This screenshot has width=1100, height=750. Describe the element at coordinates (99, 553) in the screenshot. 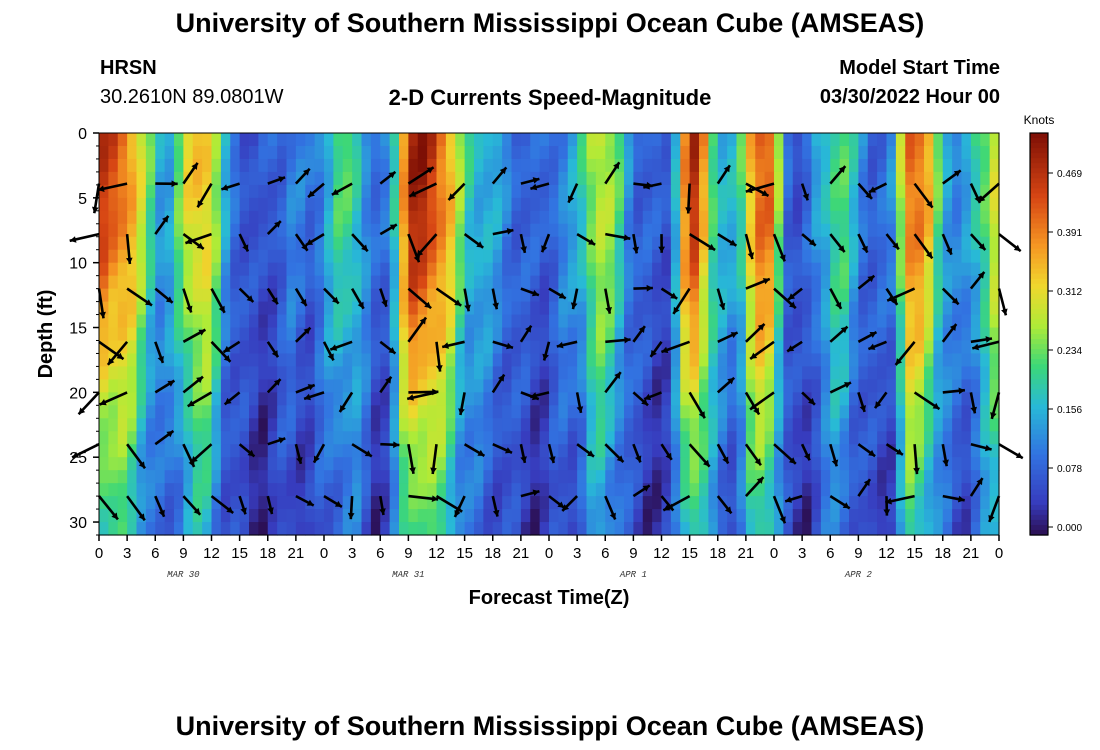

I see `x-tick-label: 0` at that location.